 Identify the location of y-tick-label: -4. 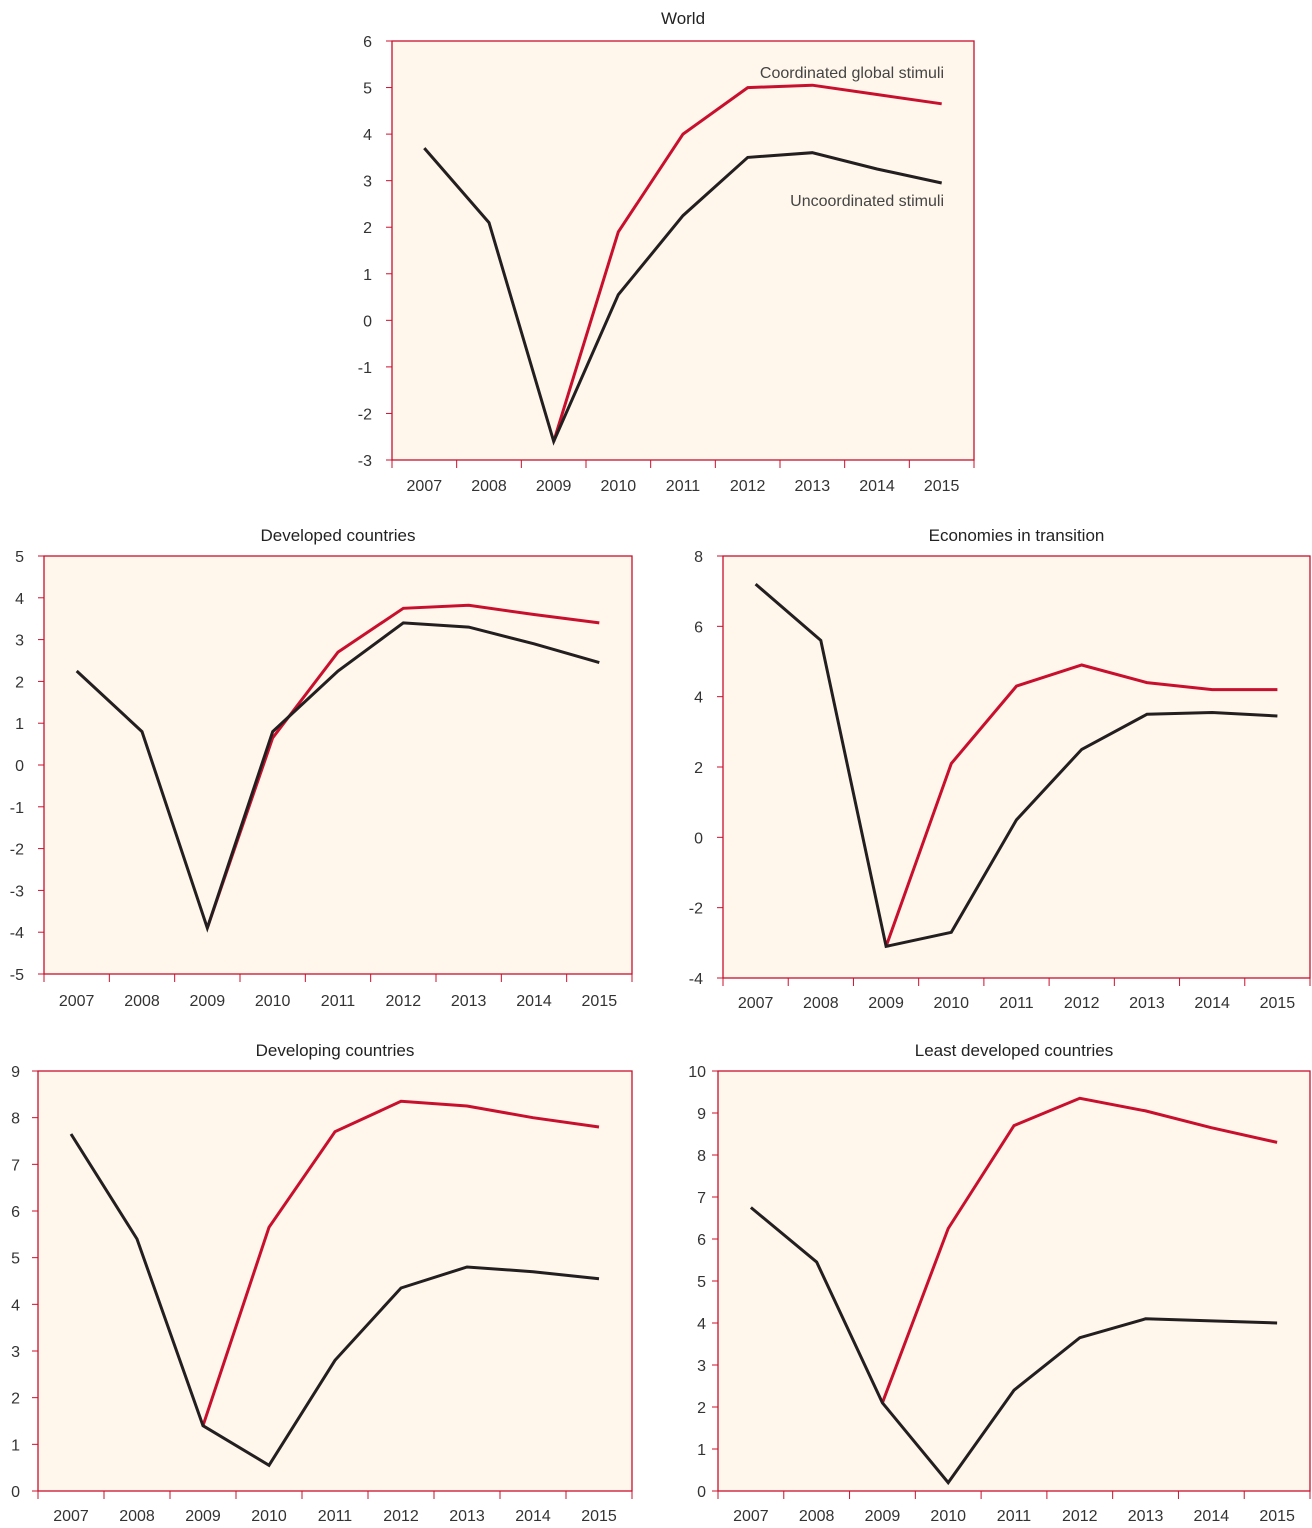
(17, 933).